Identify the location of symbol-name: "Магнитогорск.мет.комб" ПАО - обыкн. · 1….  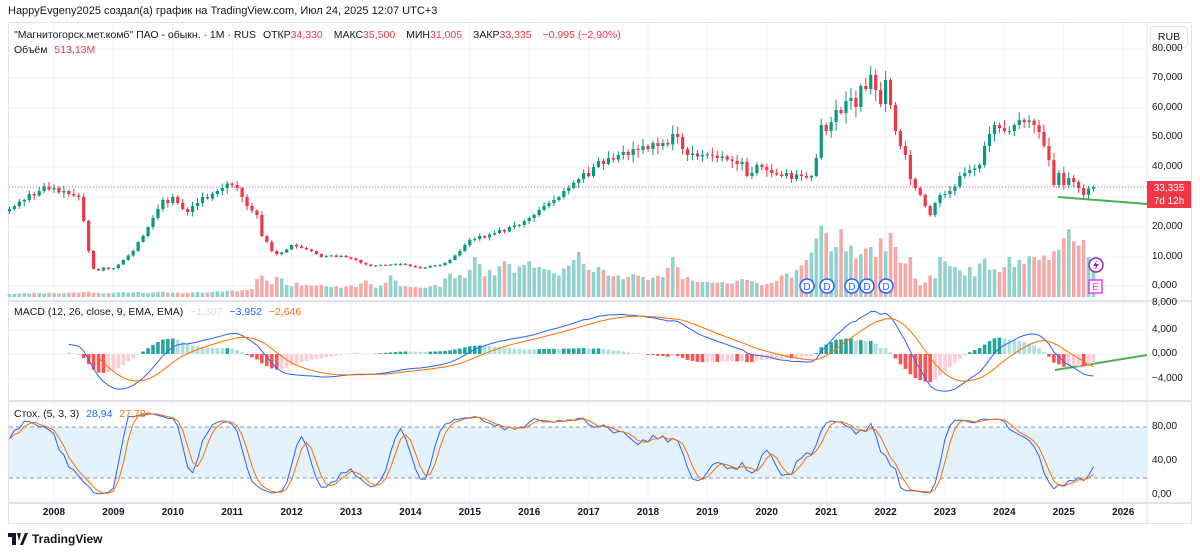
(135, 35).